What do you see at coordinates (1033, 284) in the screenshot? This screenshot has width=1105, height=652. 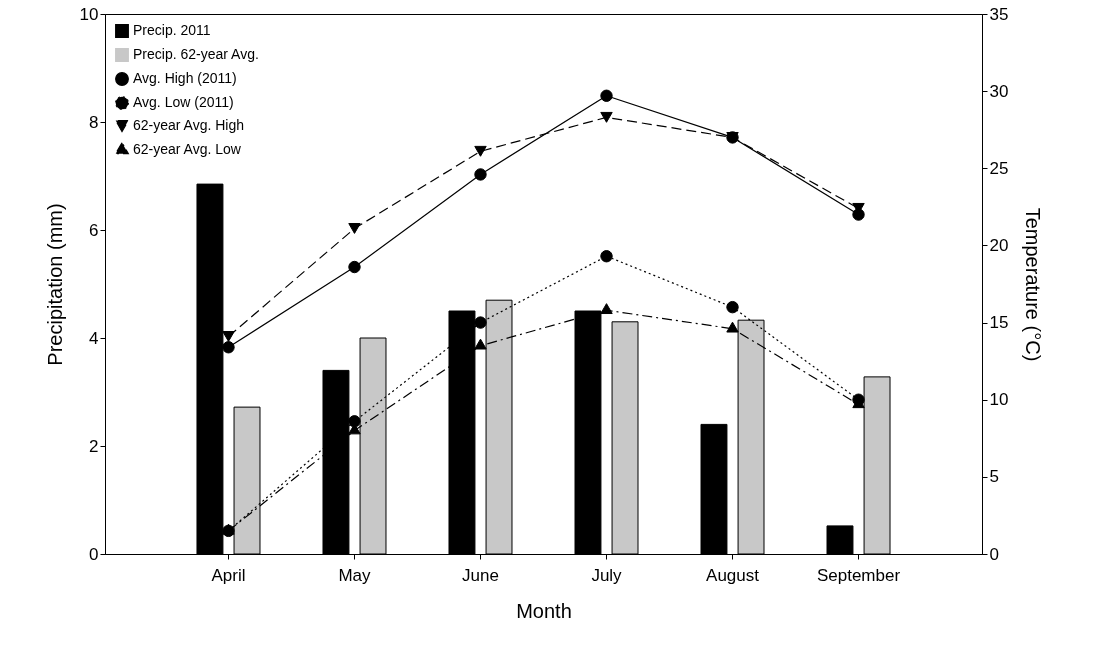 I see `y2-axis-title: Temperature (°C)` at bounding box center [1033, 284].